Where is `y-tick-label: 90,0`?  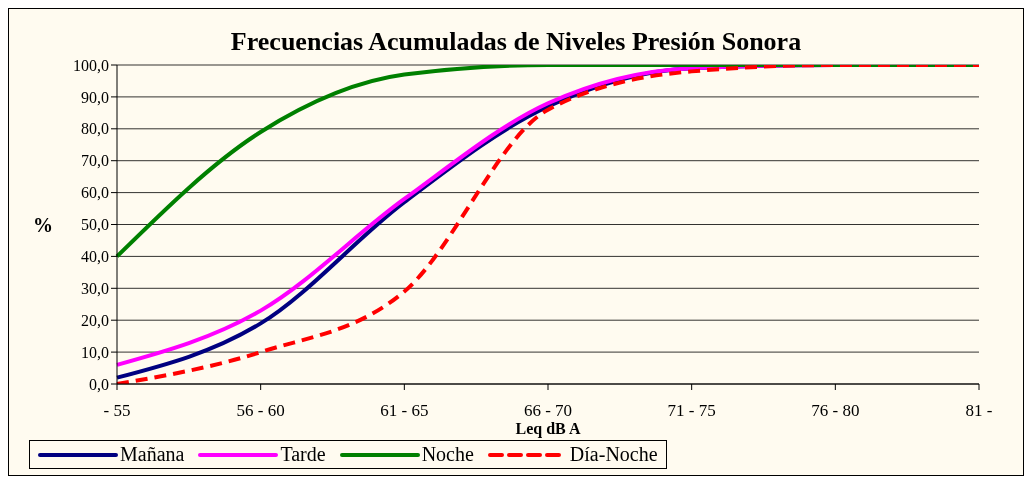
y-tick-label: 90,0 is located at coordinates (95, 97).